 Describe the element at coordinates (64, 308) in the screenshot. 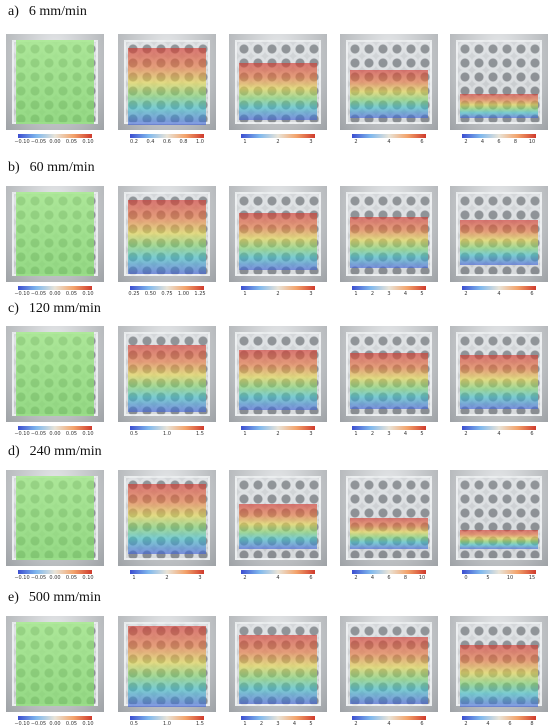

I see `speed-label: 120 mm/min` at that location.